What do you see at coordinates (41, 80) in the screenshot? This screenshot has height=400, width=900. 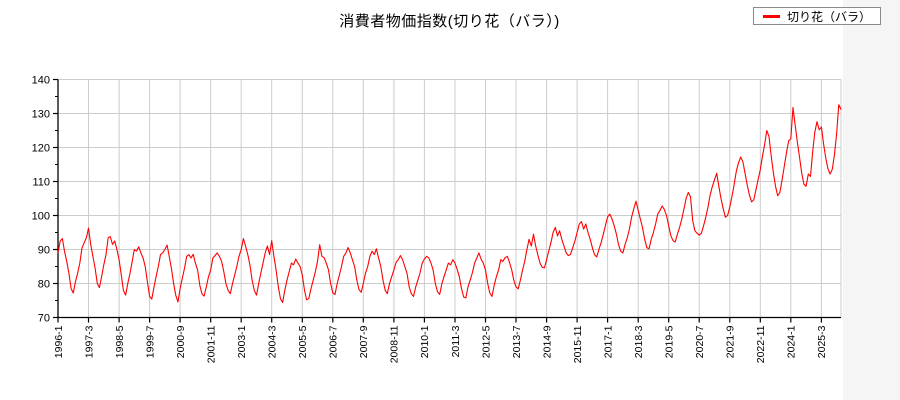 I see `y-tick-label: 140` at bounding box center [41, 80].